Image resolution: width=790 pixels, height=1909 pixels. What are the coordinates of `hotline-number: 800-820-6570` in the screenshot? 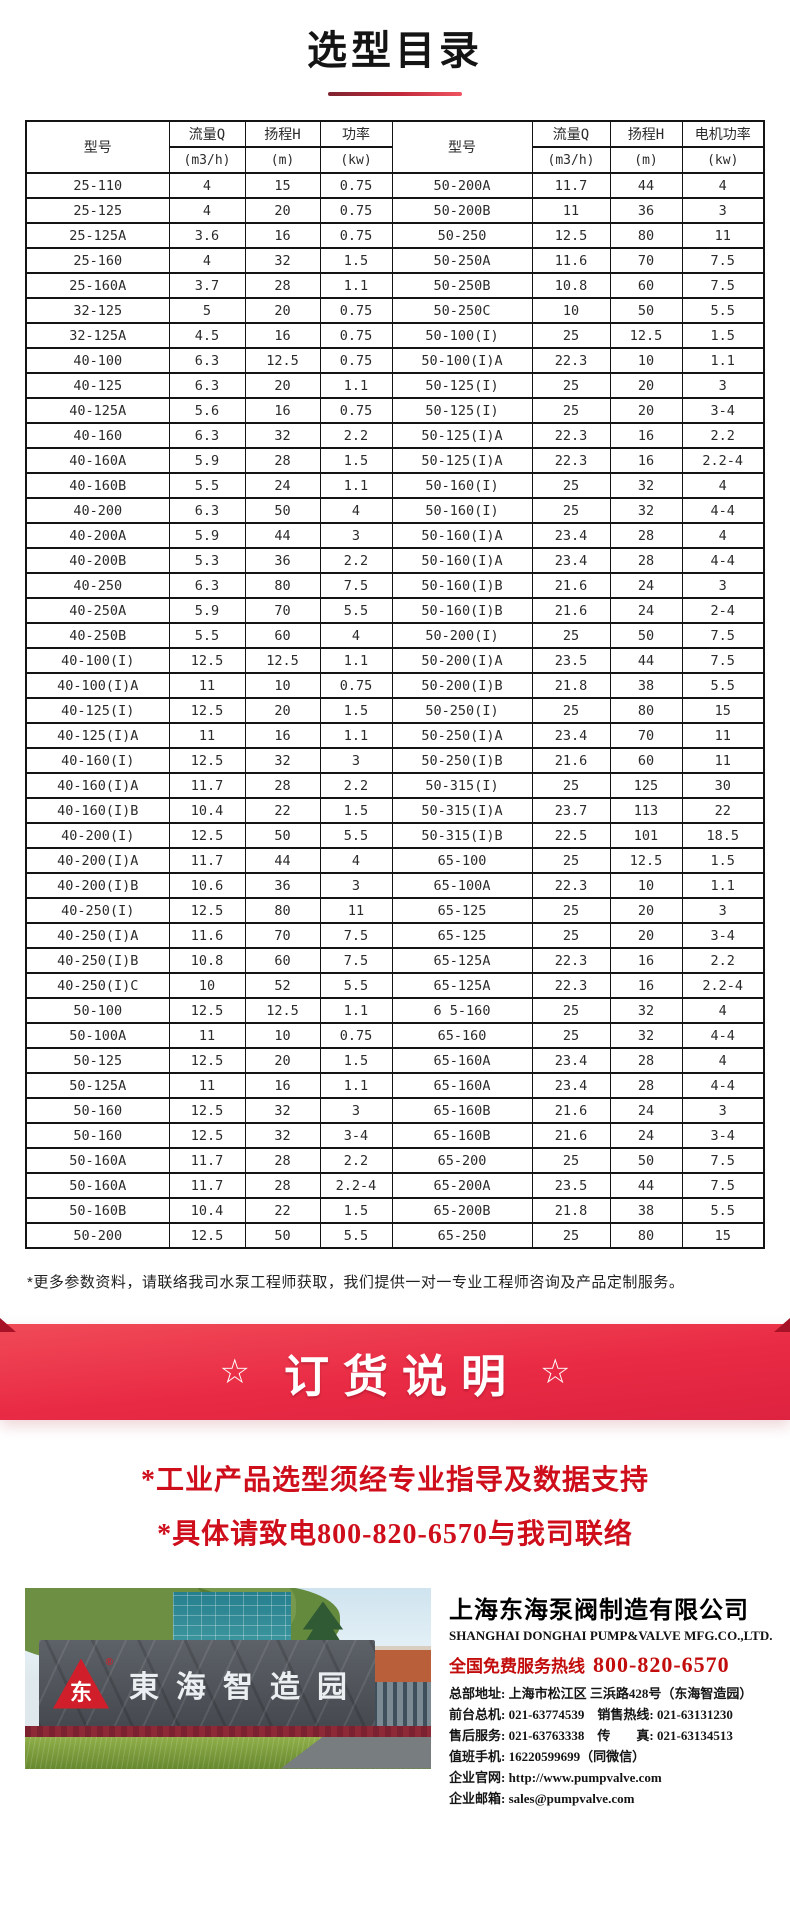 It's located at (661, 1664).